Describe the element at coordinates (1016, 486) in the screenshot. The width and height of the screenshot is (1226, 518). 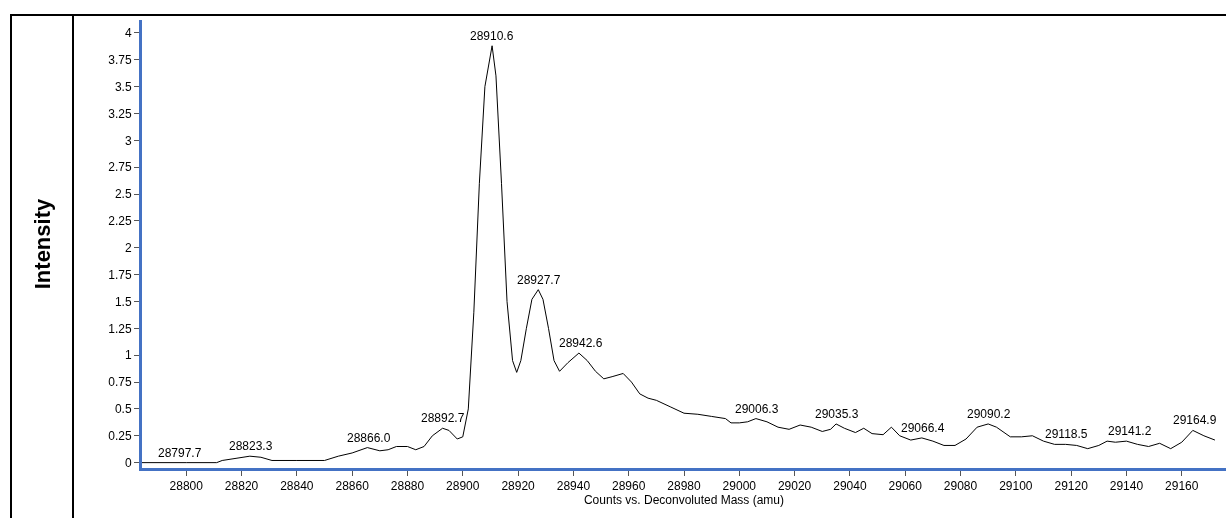
I see `x-tick-label: 29100` at that location.